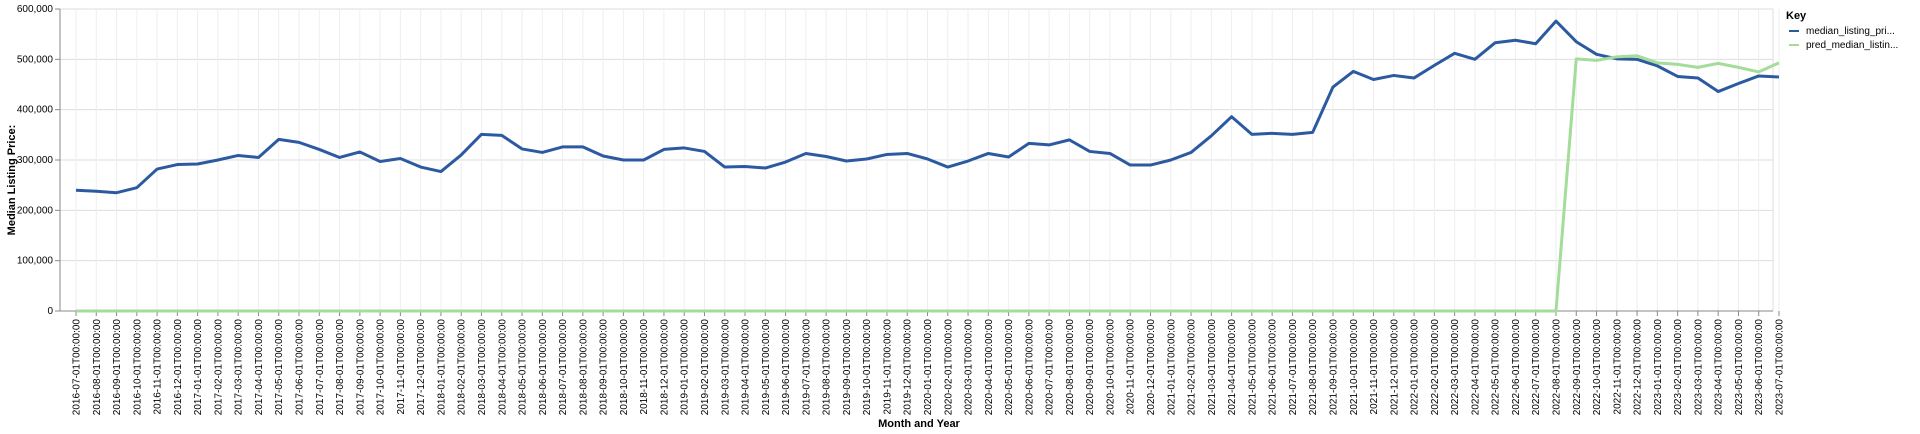  What do you see at coordinates (1029, 367) in the screenshot?
I see `x-tick-label: 2020-06-01T00:00:00` at bounding box center [1029, 367].